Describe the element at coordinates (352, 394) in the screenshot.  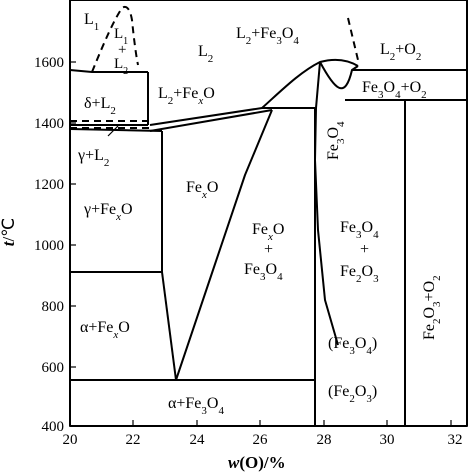
I see `region-paren-fe2o3: (Fe2O3)` at that location.